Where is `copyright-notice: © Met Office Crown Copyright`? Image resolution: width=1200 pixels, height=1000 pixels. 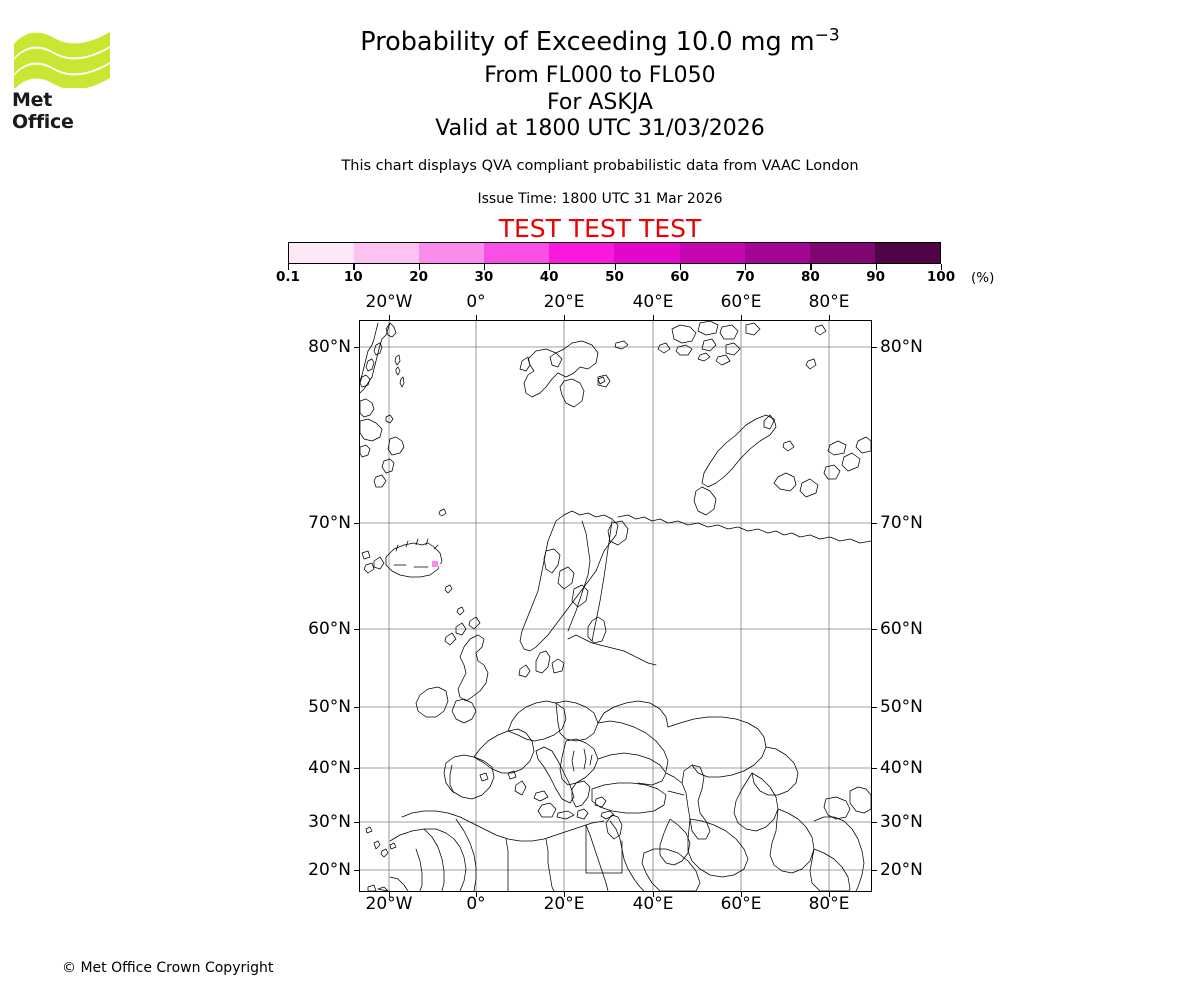
copyright-notice: © Met Office Crown Copyright is located at coordinates (168, 968).